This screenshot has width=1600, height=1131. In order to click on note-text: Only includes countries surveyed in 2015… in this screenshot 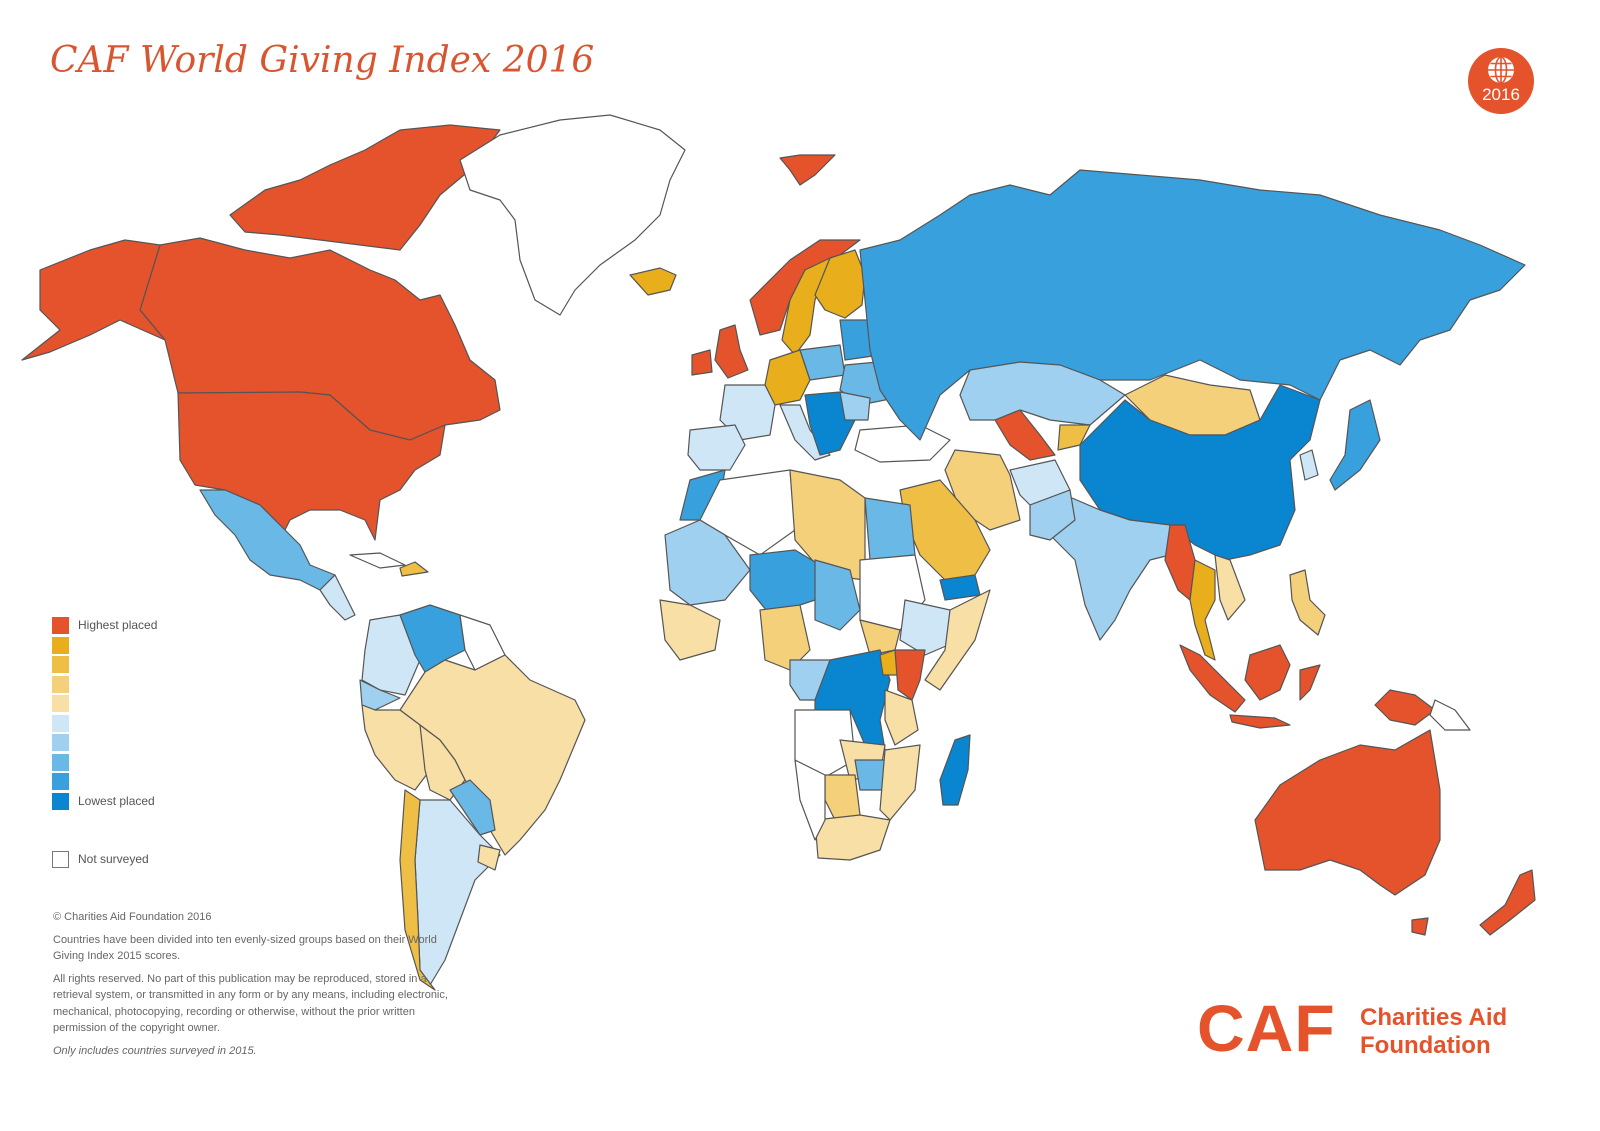, I will do `click(155, 1050)`.